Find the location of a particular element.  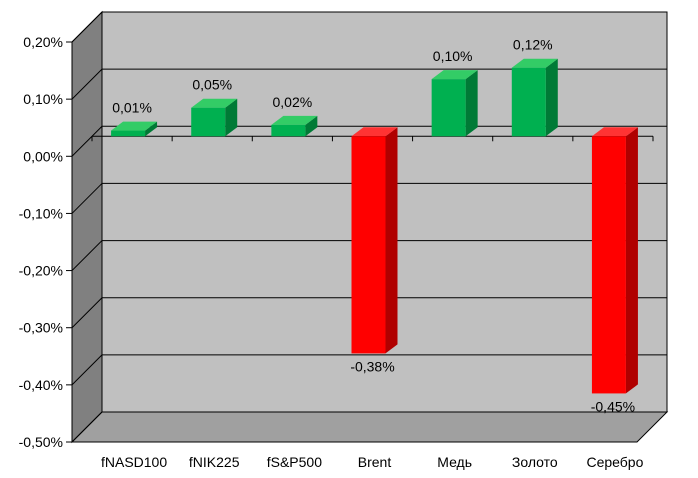

data-label: 0,12% is located at coordinates (533, 45).